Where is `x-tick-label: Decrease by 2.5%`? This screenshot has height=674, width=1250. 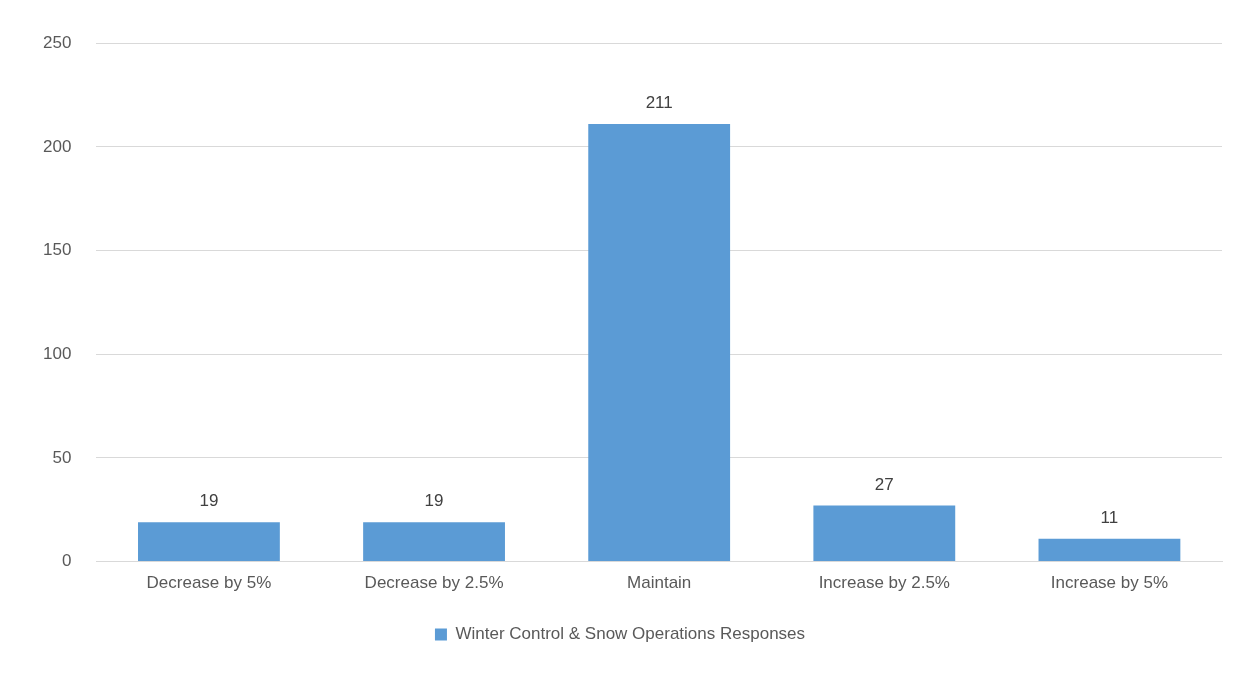 x-tick-label: Decrease by 2.5% is located at coordinates (434, 583).